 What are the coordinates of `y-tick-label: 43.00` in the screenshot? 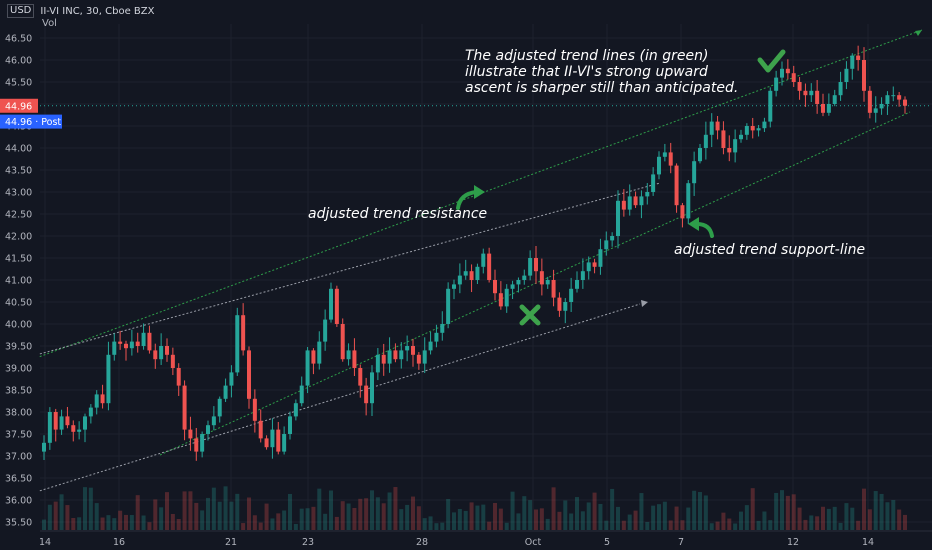 It's located at (18, 193).